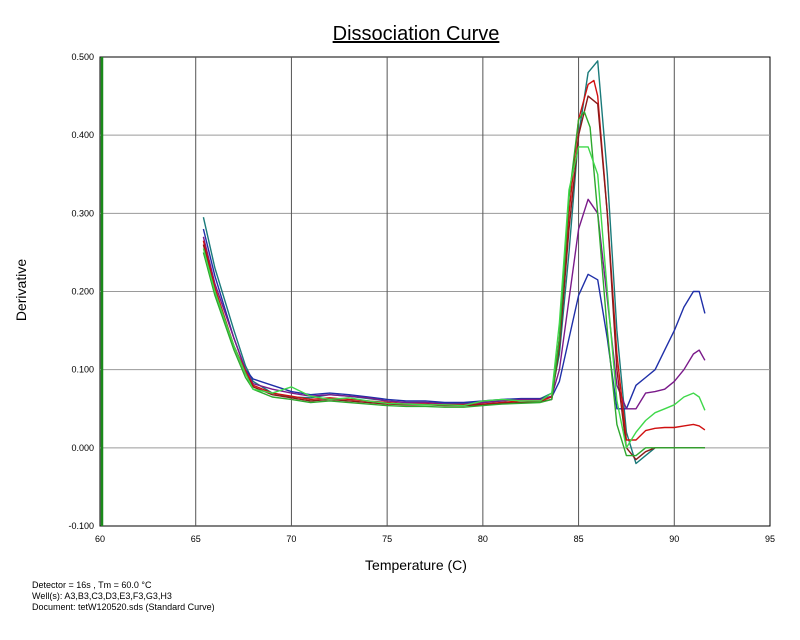 The height and width of the screenshot is (640, 800). Describe the element at coordinates (196, 539) in the screenshot. I see `x-tick-label: 65` at that location.